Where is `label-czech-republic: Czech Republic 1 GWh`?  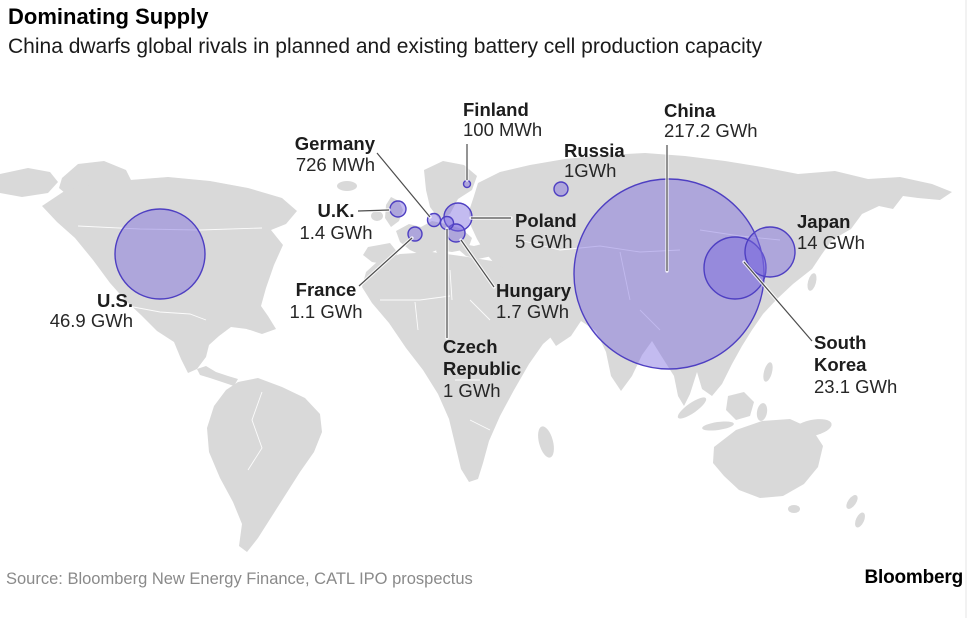
label-czech-republic: Czech Republic 1 GWh is located at coordinates (482, 368).